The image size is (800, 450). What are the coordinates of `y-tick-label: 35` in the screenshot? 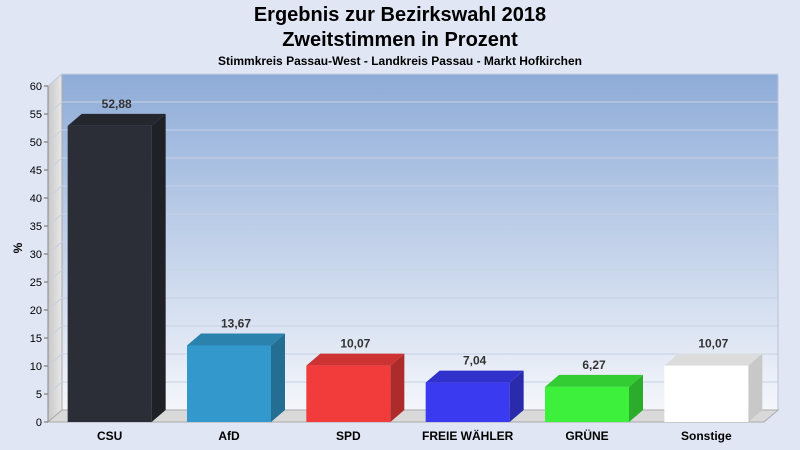 It's located at (36, 227).